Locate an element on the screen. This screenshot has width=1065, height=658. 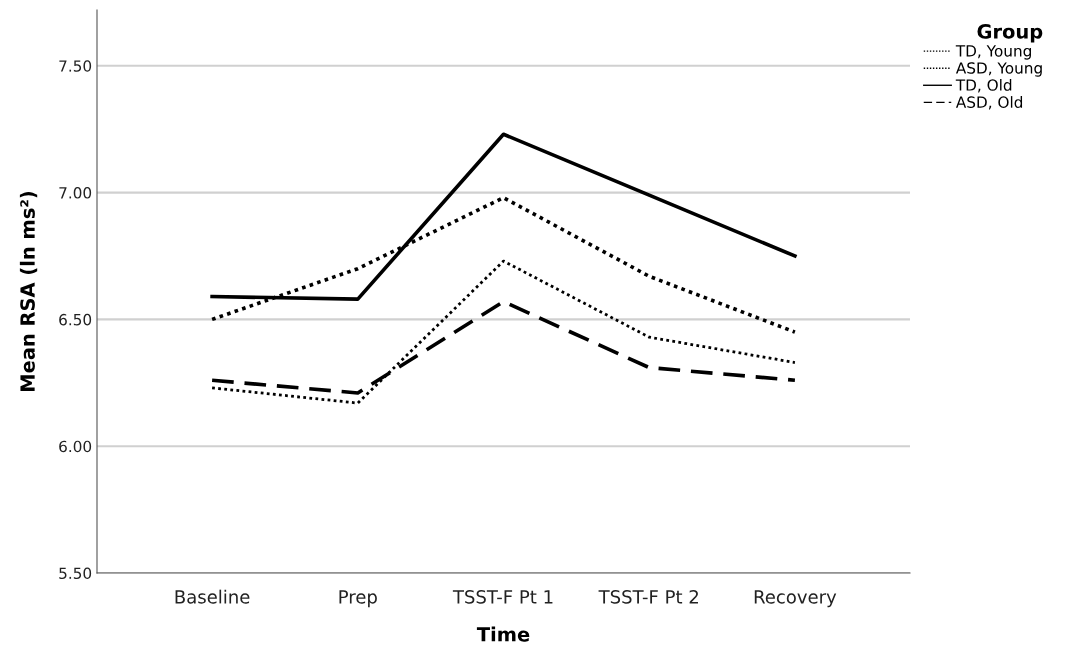
x-axis-title: Time is located at coordinates (503, 634).